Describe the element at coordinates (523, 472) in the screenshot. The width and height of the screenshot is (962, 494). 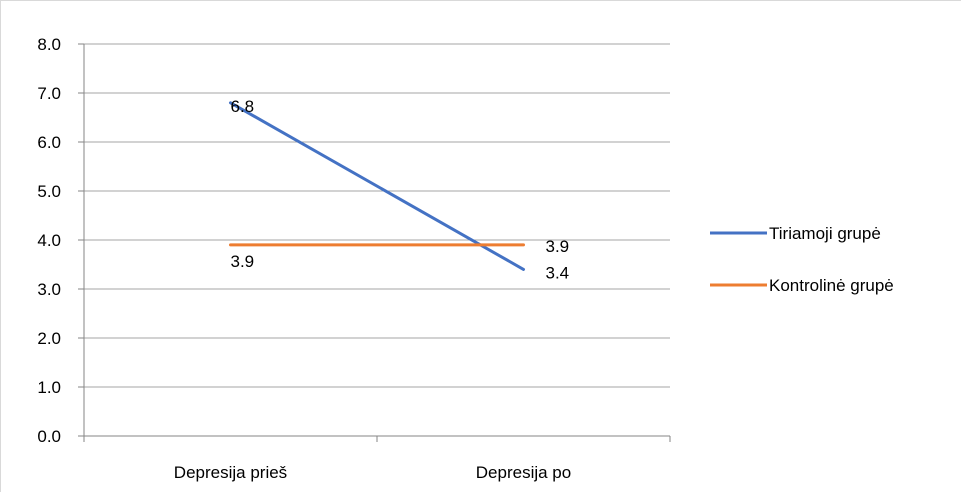
I see `x-tick-label: Depresija po` at that location.